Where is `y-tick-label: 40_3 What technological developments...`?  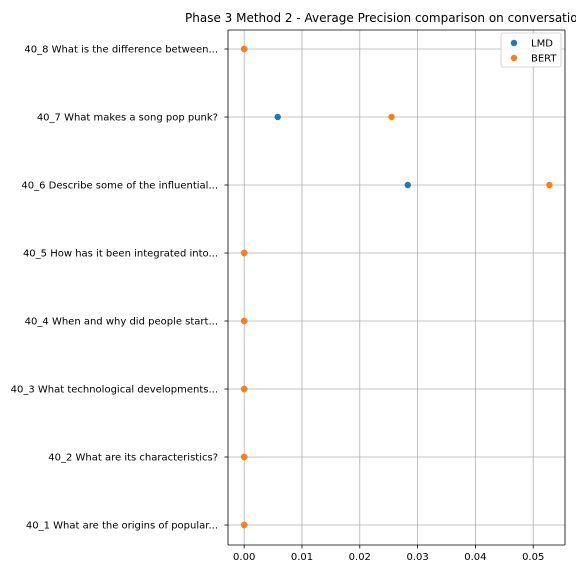 y-tick-label: 40_3 What technological developments... is located at coordinates (114, 390).